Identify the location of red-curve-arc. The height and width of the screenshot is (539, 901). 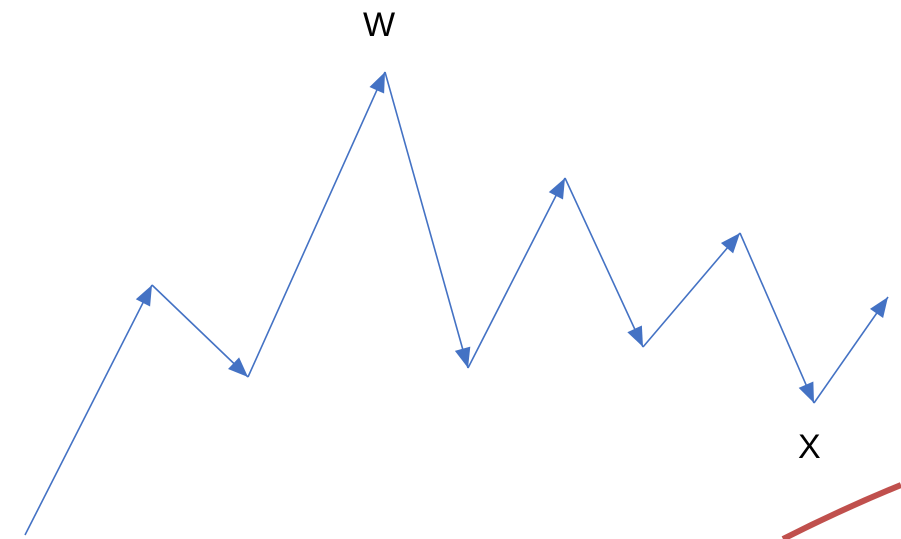
(841, 510).